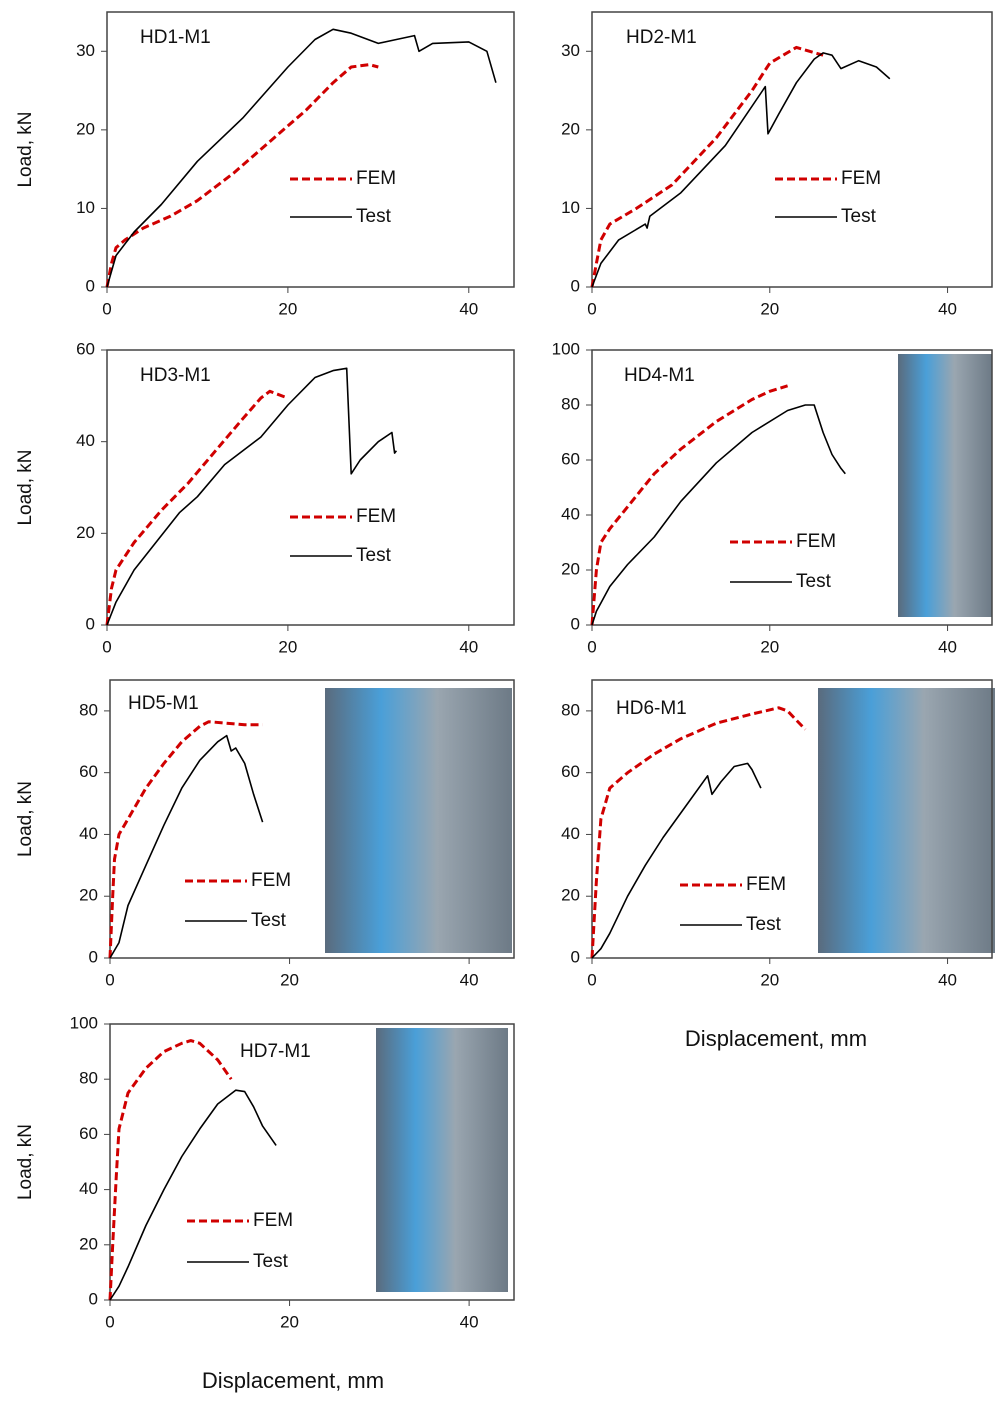 This screenshot has width=997, height=1404. Describe the element at coordinates (175, 375) in the screenshot. I see `panel-title: HD3-M1` at that location.